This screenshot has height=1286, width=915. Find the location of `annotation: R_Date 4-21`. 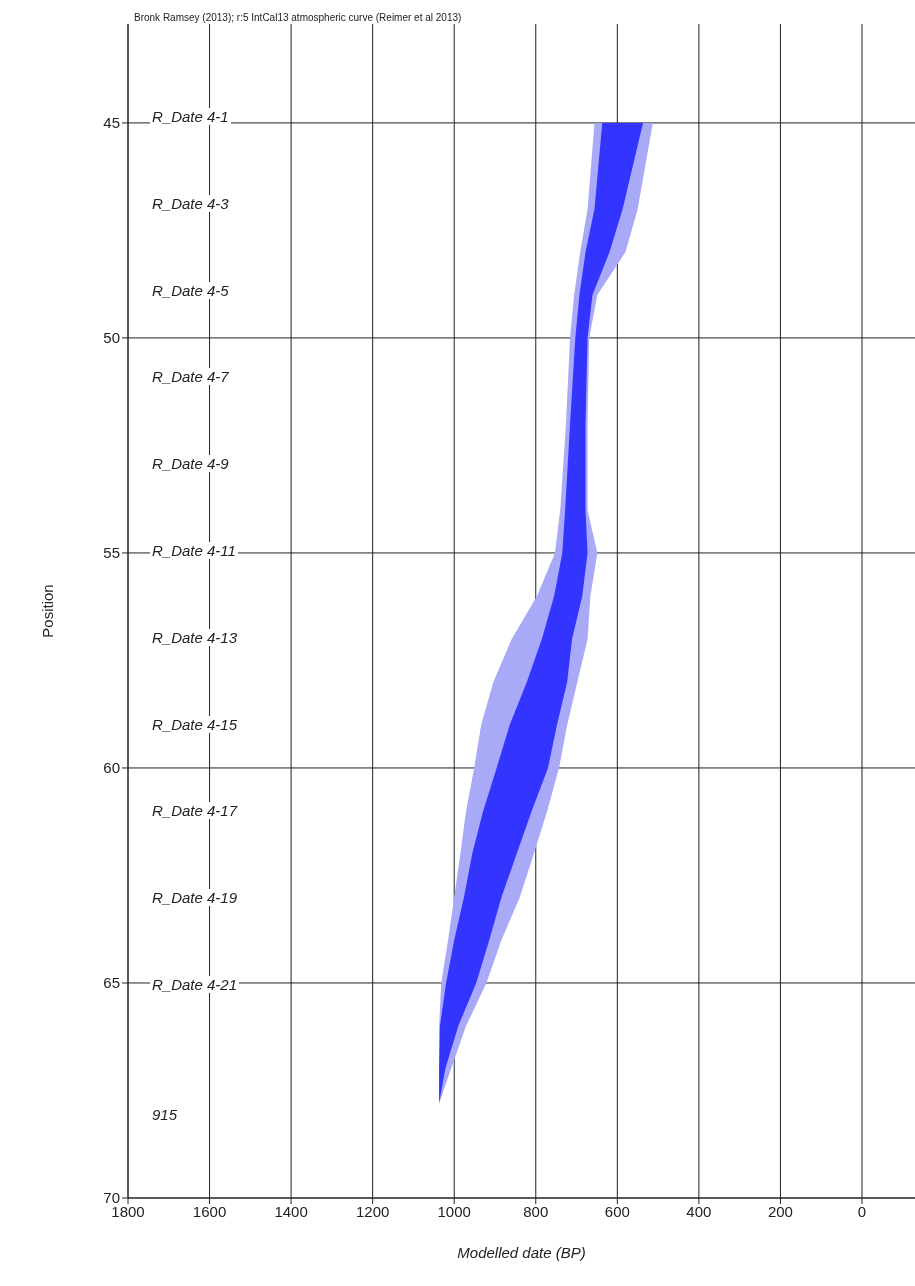

annotation: R_Date 4-21 is located at coordinates (195, 984).